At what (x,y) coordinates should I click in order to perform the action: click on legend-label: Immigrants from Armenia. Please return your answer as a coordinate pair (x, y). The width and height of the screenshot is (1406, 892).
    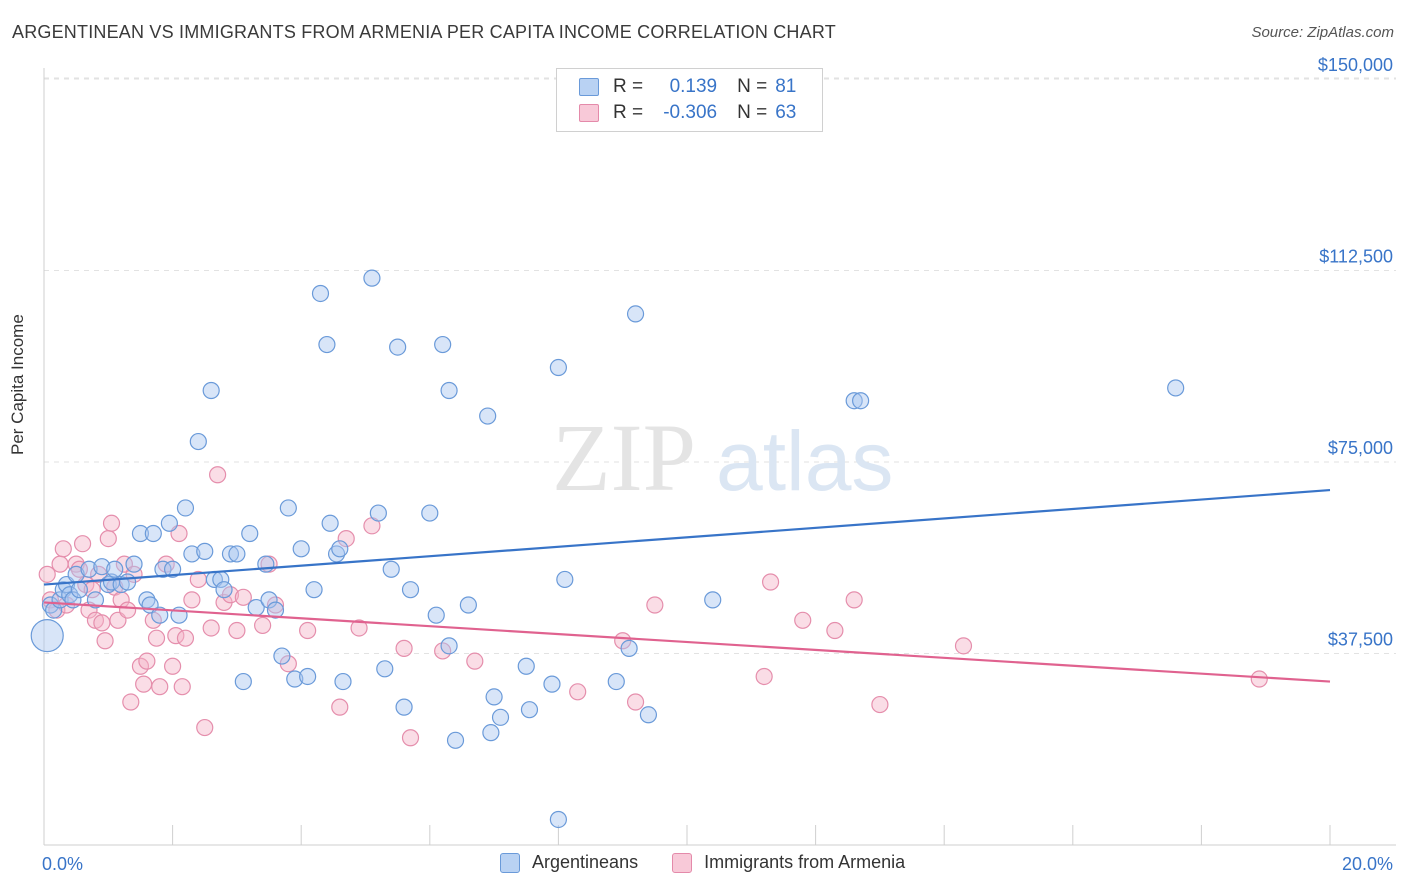
    Looking at the image, I should click on (805, 862).